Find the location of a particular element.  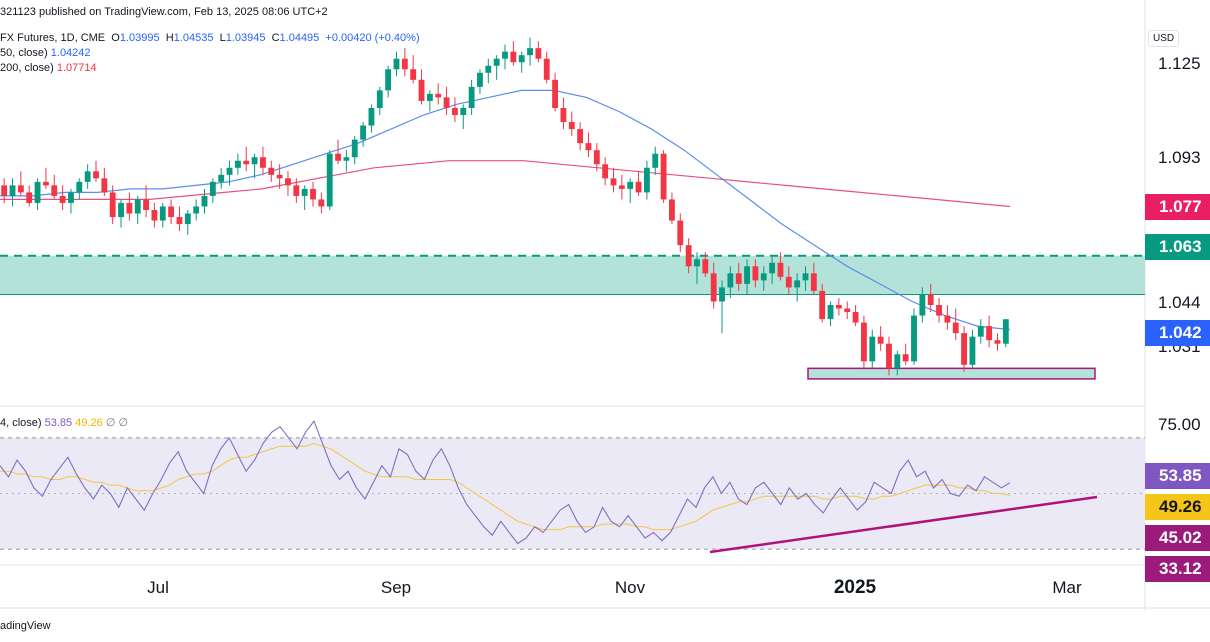

ma50-legend: 50, close) 1.04242 is located at coordinates (45, 53).